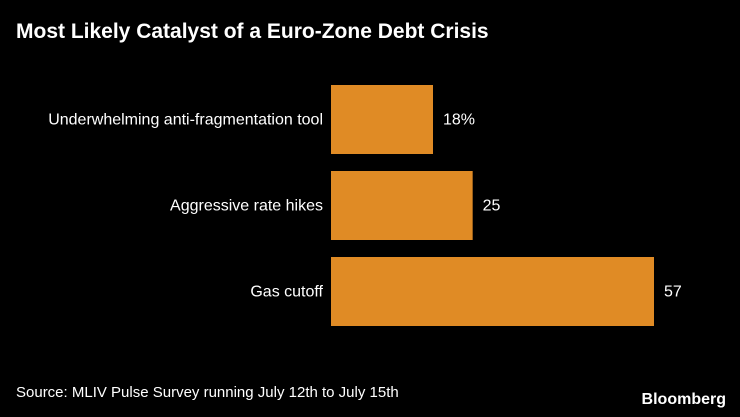 This screenshot has width=740, height=417. What do you see at coordinates (492, 206) in the screenshot?
I see `value-label-1: 25` at bounding box center [492, 206].